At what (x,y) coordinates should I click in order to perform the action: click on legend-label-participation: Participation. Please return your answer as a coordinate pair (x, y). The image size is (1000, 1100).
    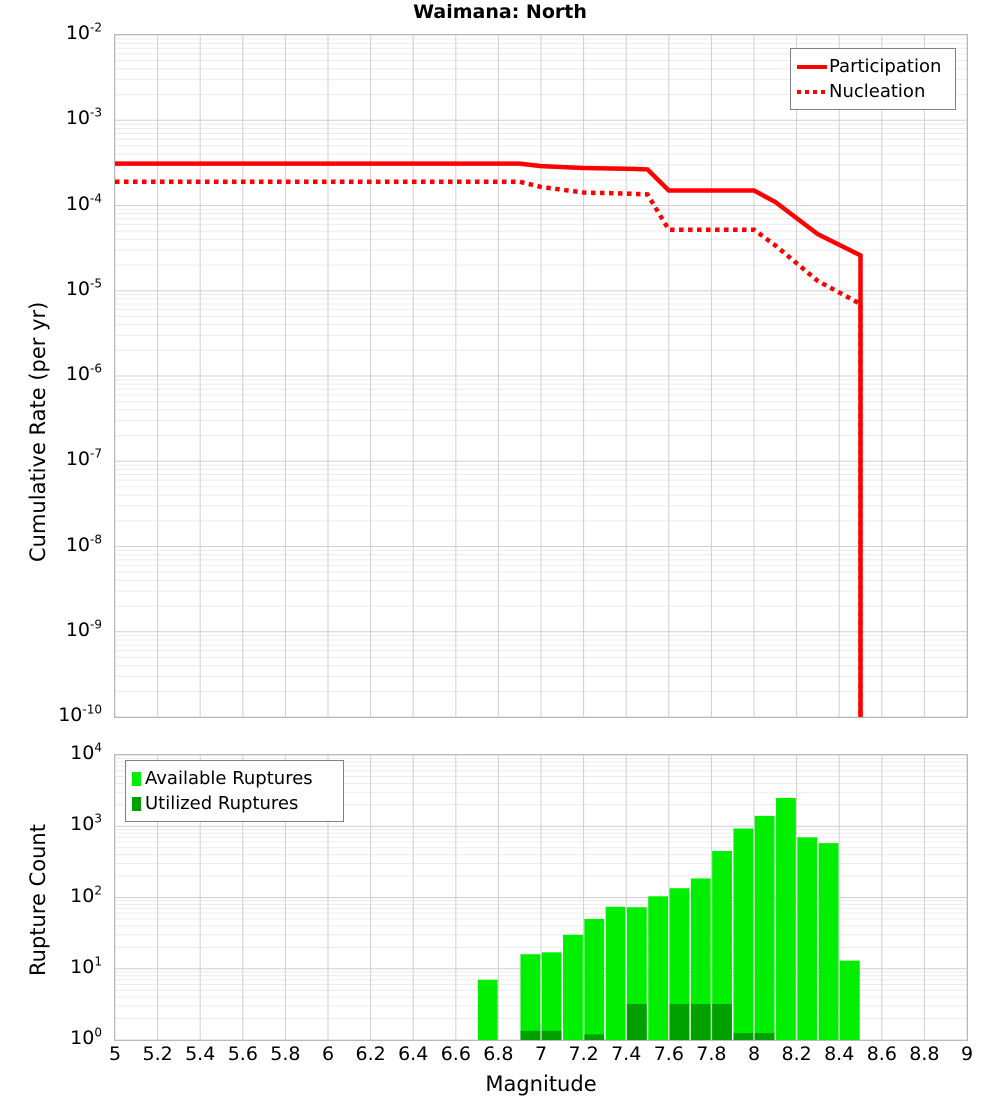
    Looking at the image, I should click on (885, 66).